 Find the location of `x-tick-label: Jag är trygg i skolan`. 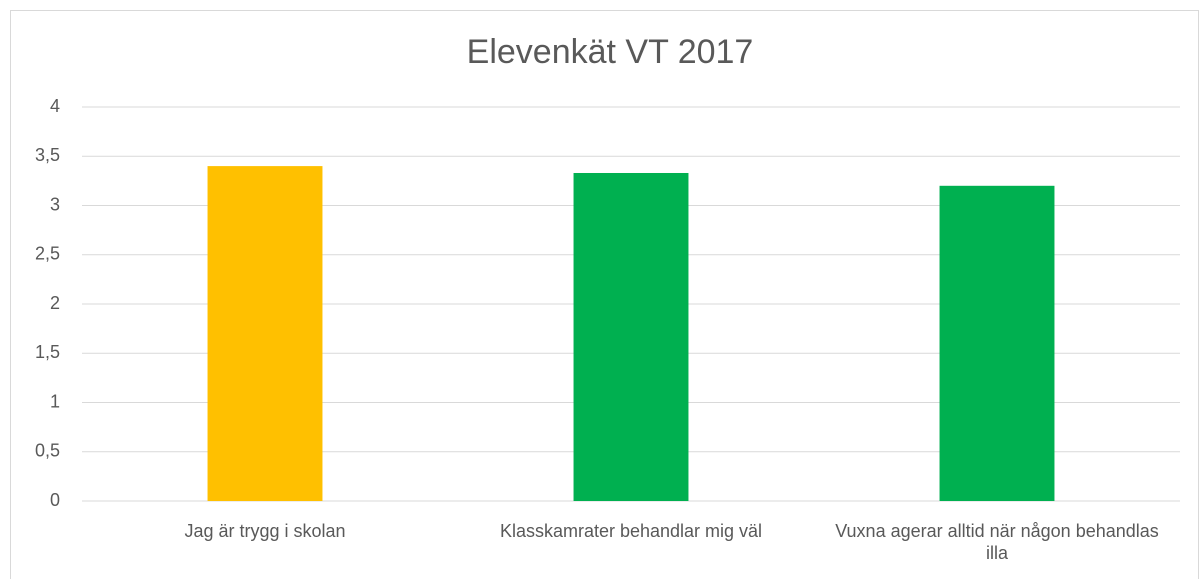

x-tick-label: Jag är trygg i skolan is located at coordinates (265, 531).